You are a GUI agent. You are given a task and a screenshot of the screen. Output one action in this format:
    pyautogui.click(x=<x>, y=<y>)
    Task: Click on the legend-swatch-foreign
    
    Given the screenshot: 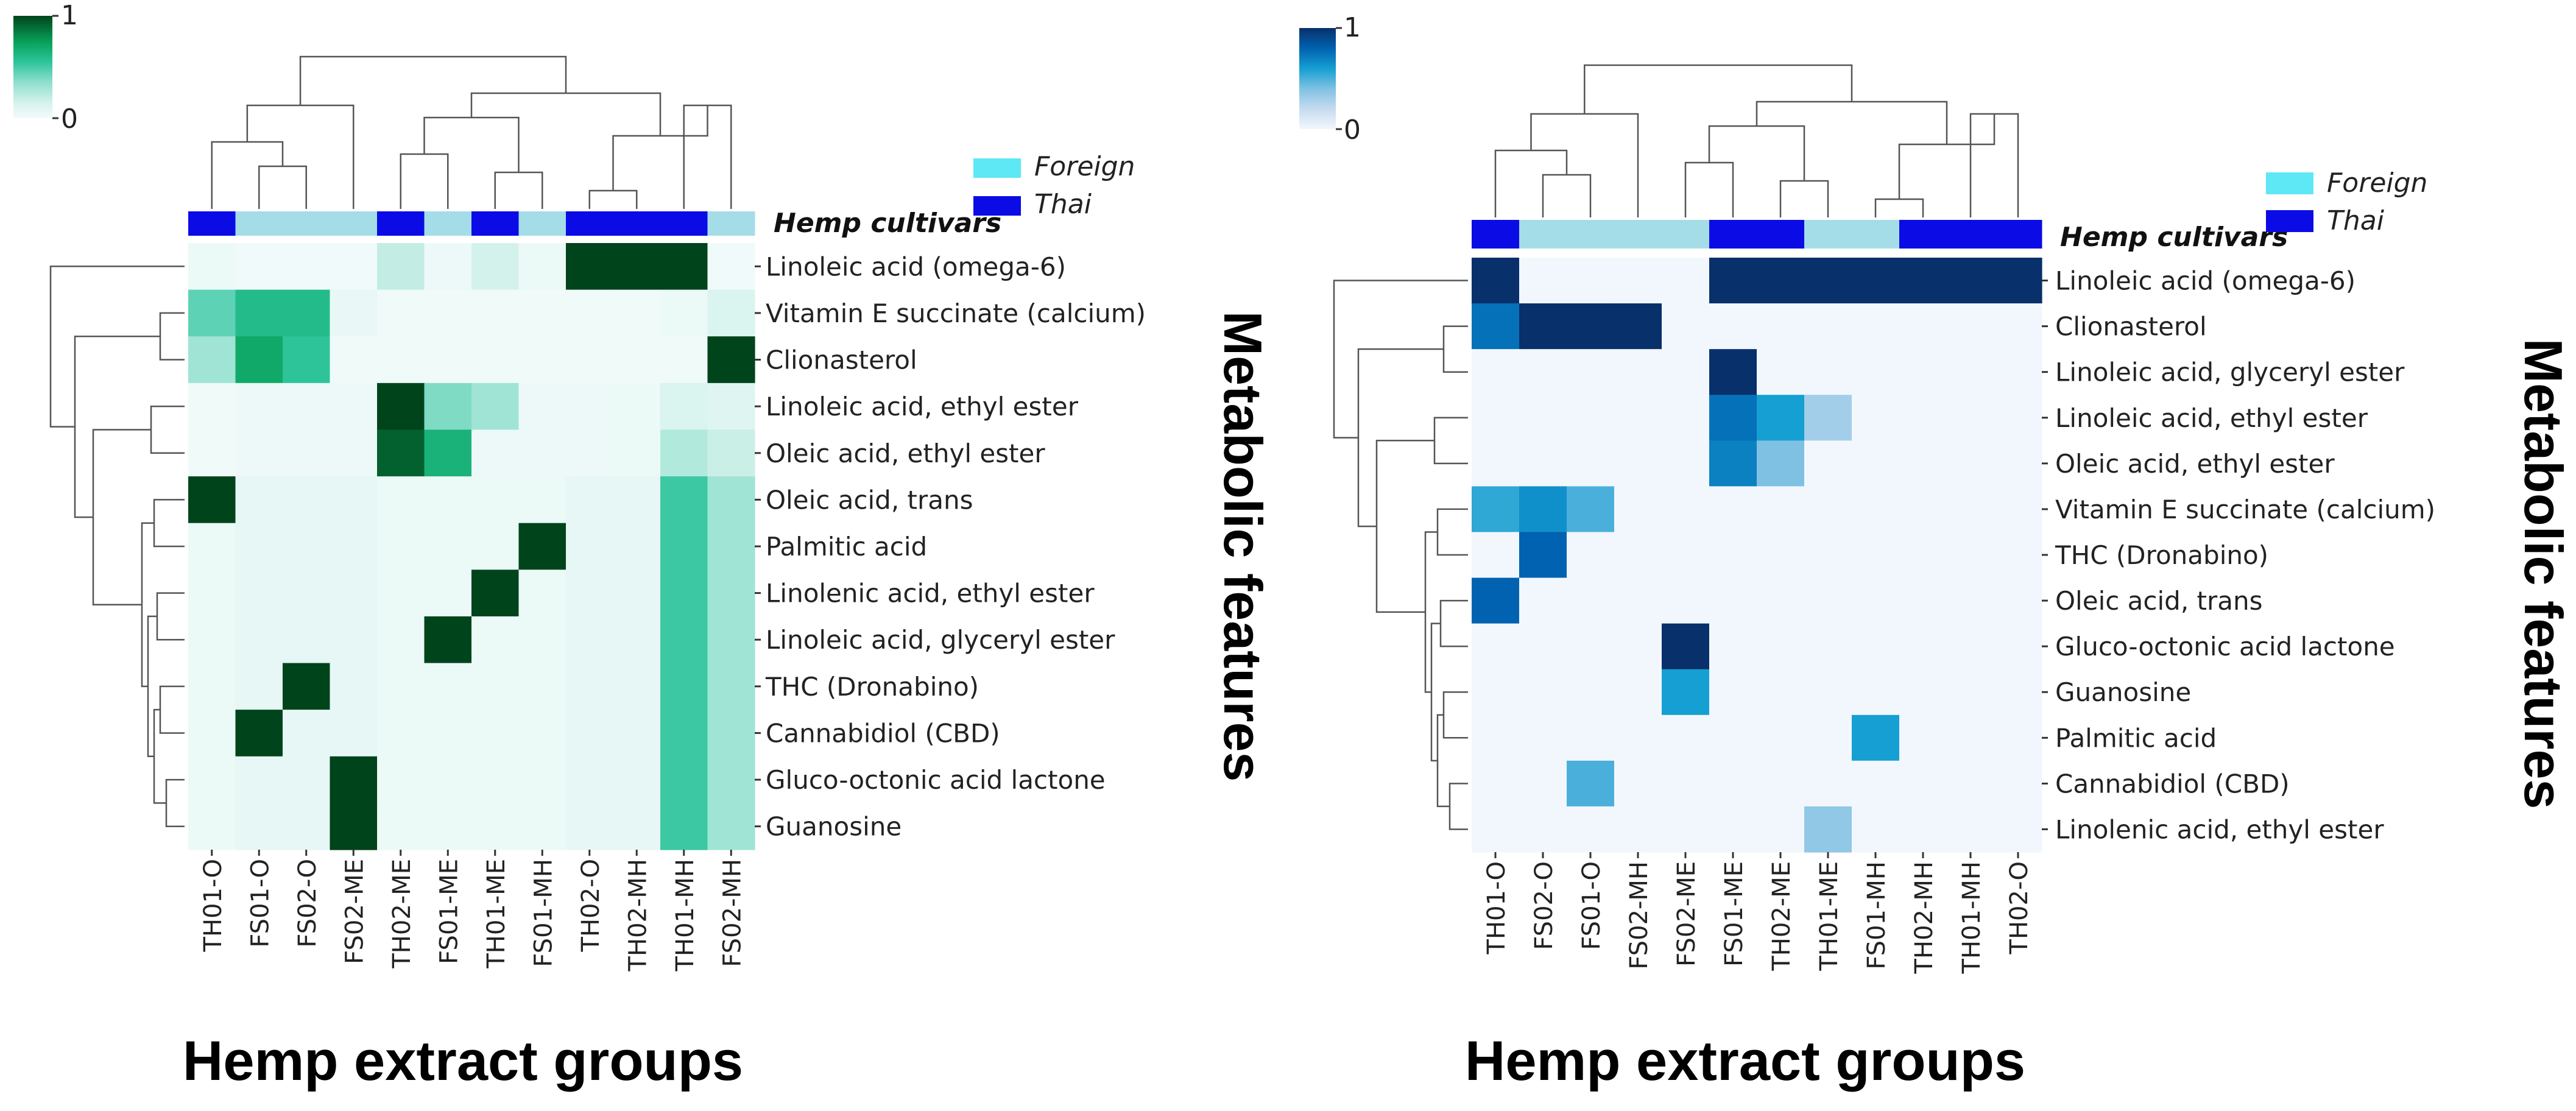 What is the action you would take?
    pyautogui.click(x=2289, y=183)
    